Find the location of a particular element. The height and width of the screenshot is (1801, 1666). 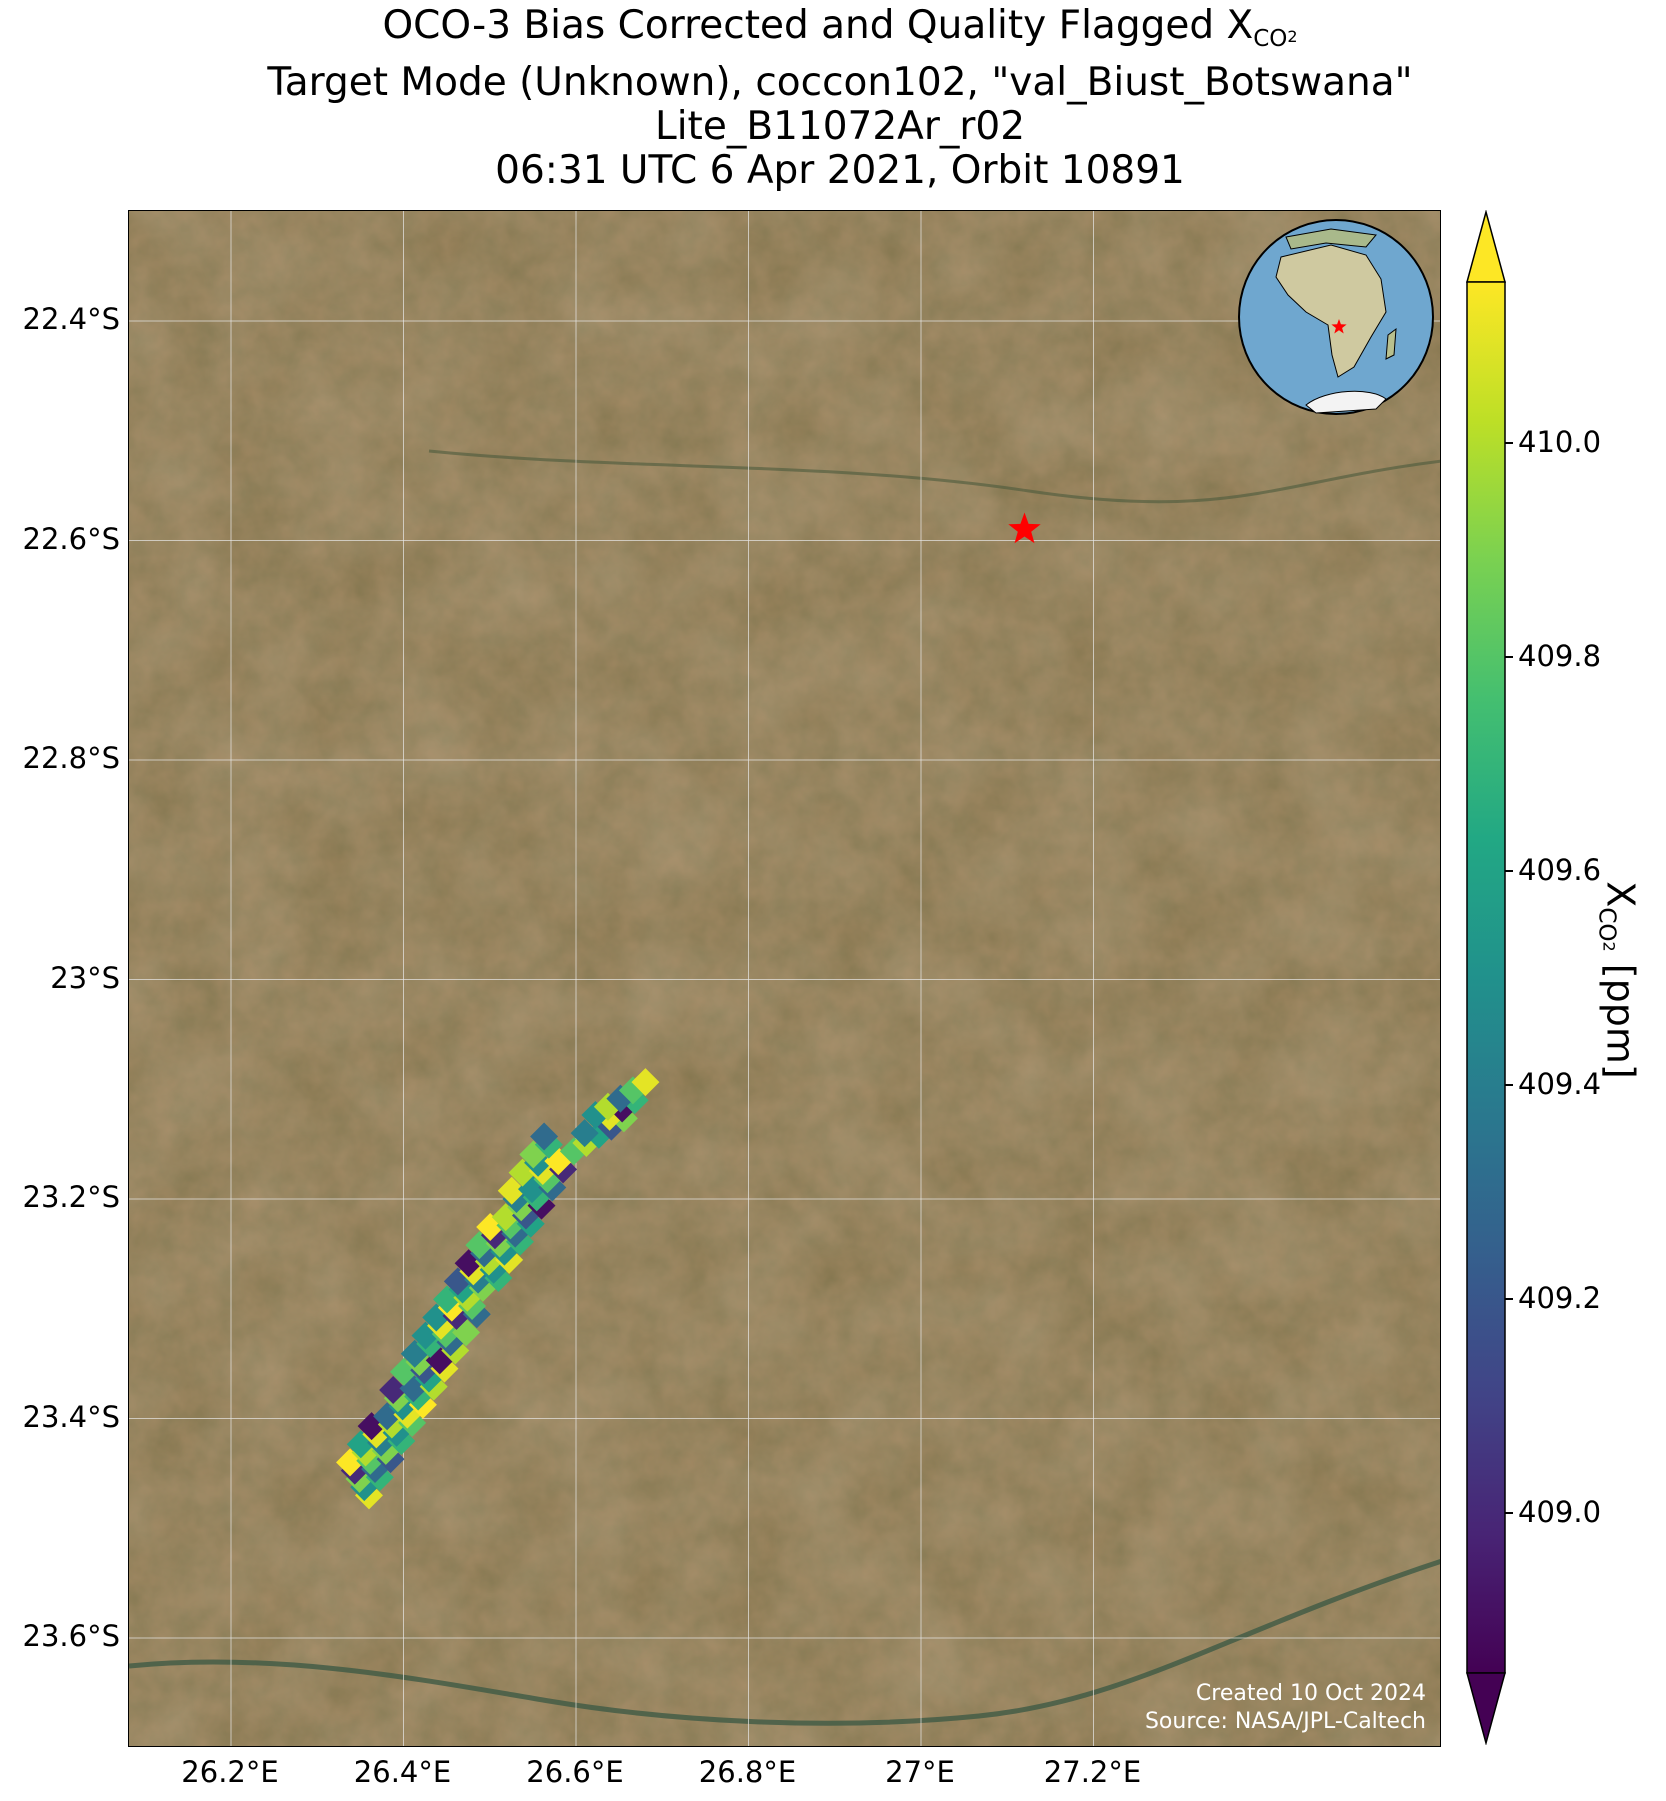

inset-star-icon is located at coordinates (1339, 326).